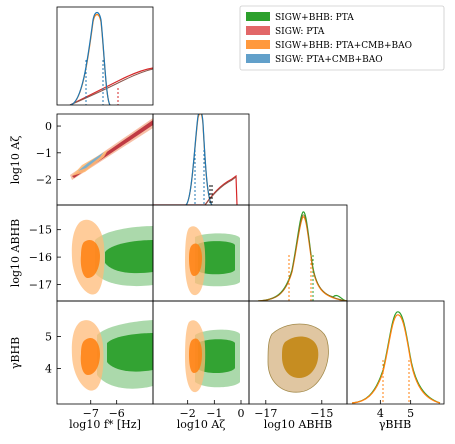 This screenshot has height=444, width=455. What do you see at coordinates (111, 149) in the screenshot?
I see `panel-azeta-fstar` at bounding box center [111, 149].